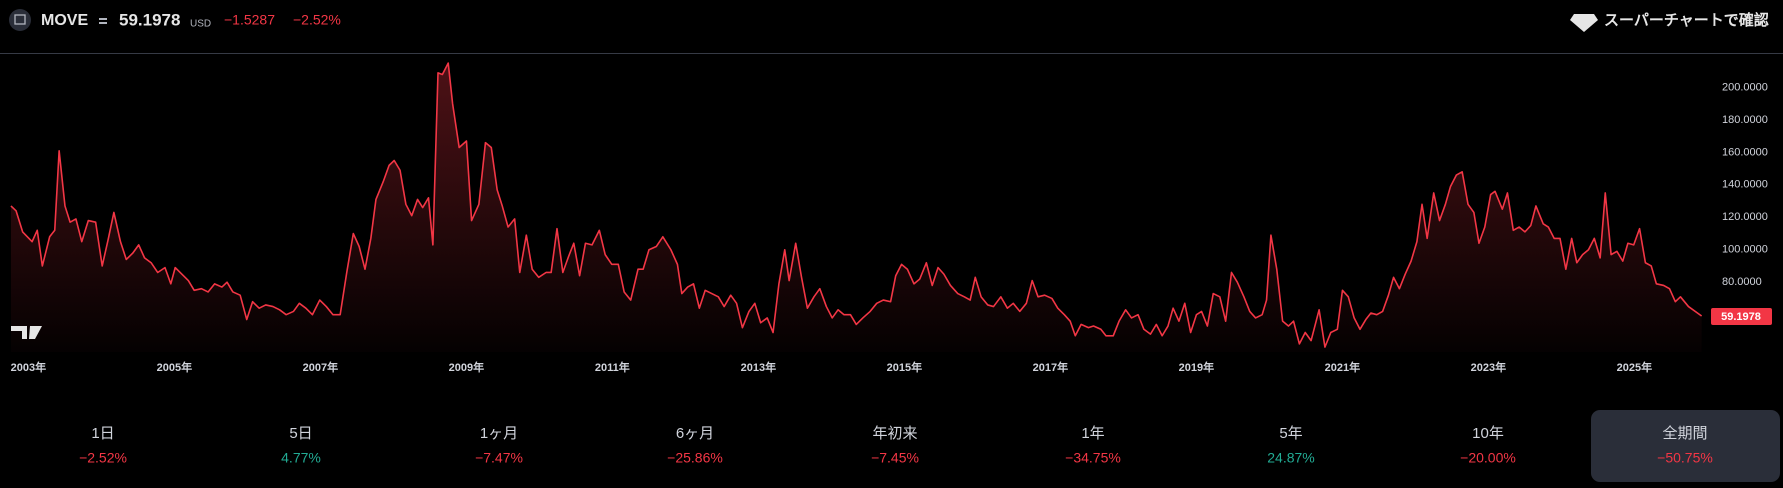 This screenshot has height=488, width=1783. I want to click on period-change: −25.86%, so click(695, 458).